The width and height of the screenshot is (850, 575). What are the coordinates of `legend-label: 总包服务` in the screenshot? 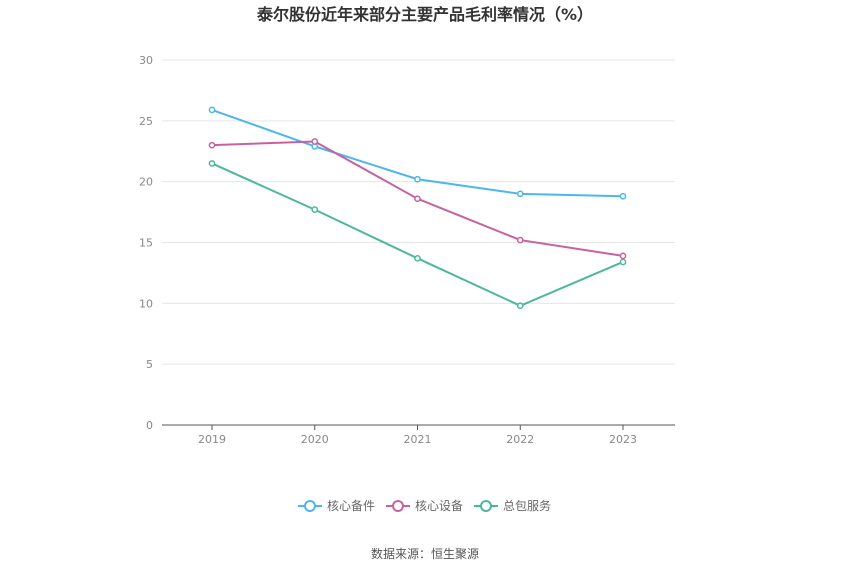 It's located at (527, 505).